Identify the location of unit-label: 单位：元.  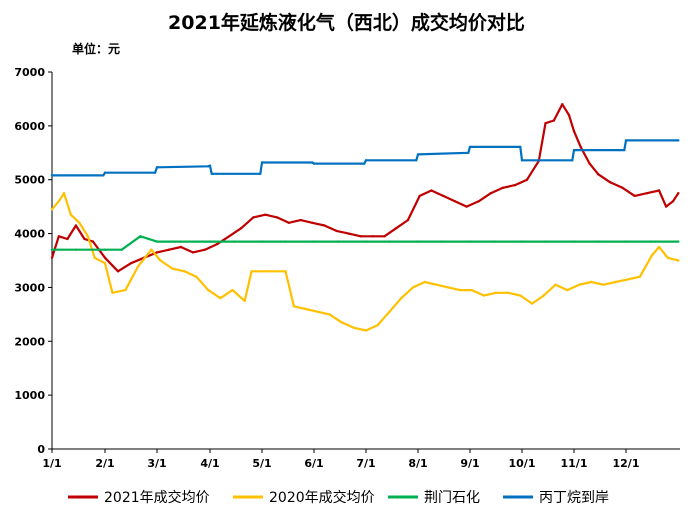
(96, 49).